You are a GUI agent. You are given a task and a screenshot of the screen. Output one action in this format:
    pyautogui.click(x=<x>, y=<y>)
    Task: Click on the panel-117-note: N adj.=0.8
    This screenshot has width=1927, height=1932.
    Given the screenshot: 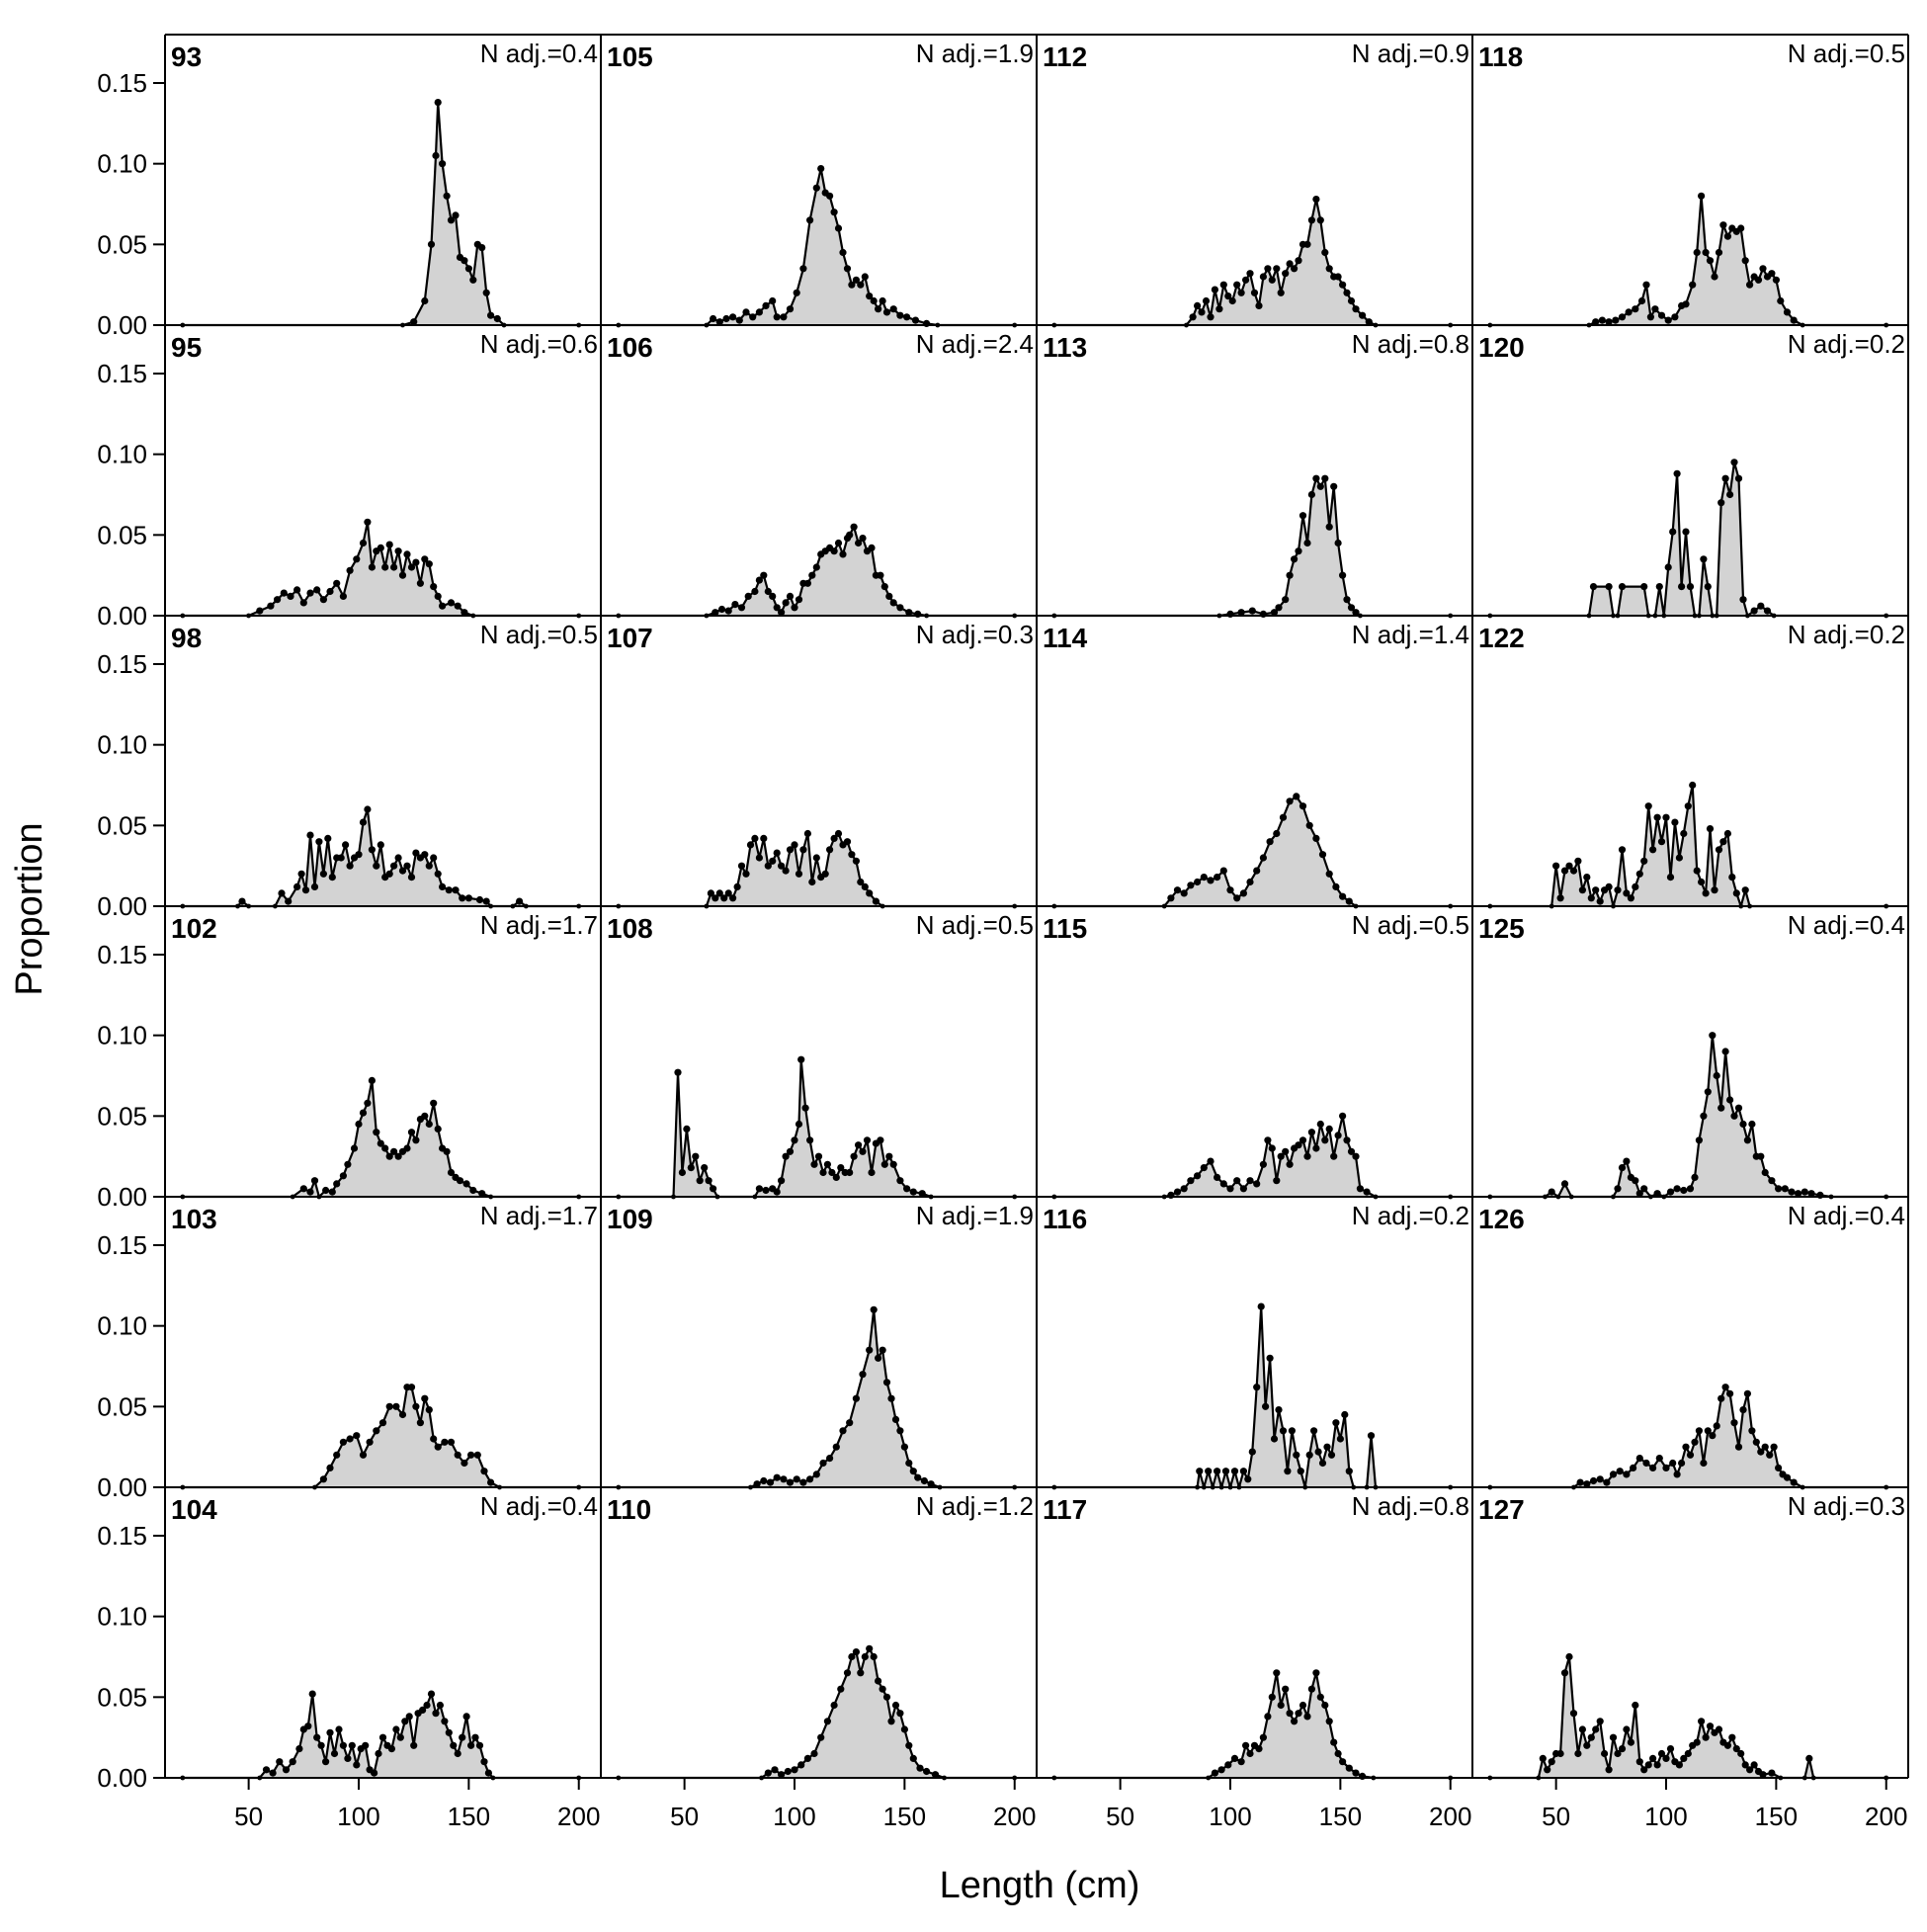 What is the action you would take?
    pyautogui.click(x=1411, y=1506)
    